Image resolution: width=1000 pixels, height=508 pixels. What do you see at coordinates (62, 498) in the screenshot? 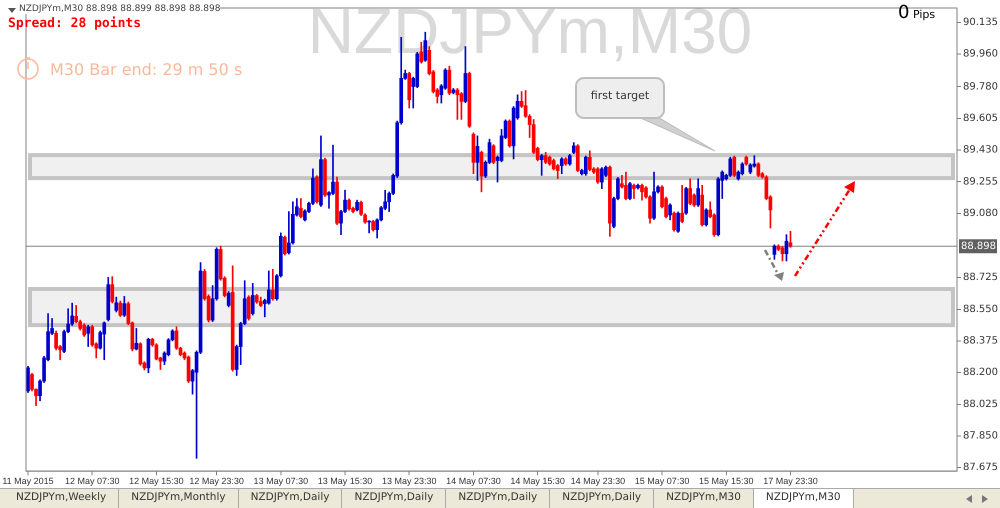
I see `text: NZDJPYm,Weekly` at bounding box center [62, 498].